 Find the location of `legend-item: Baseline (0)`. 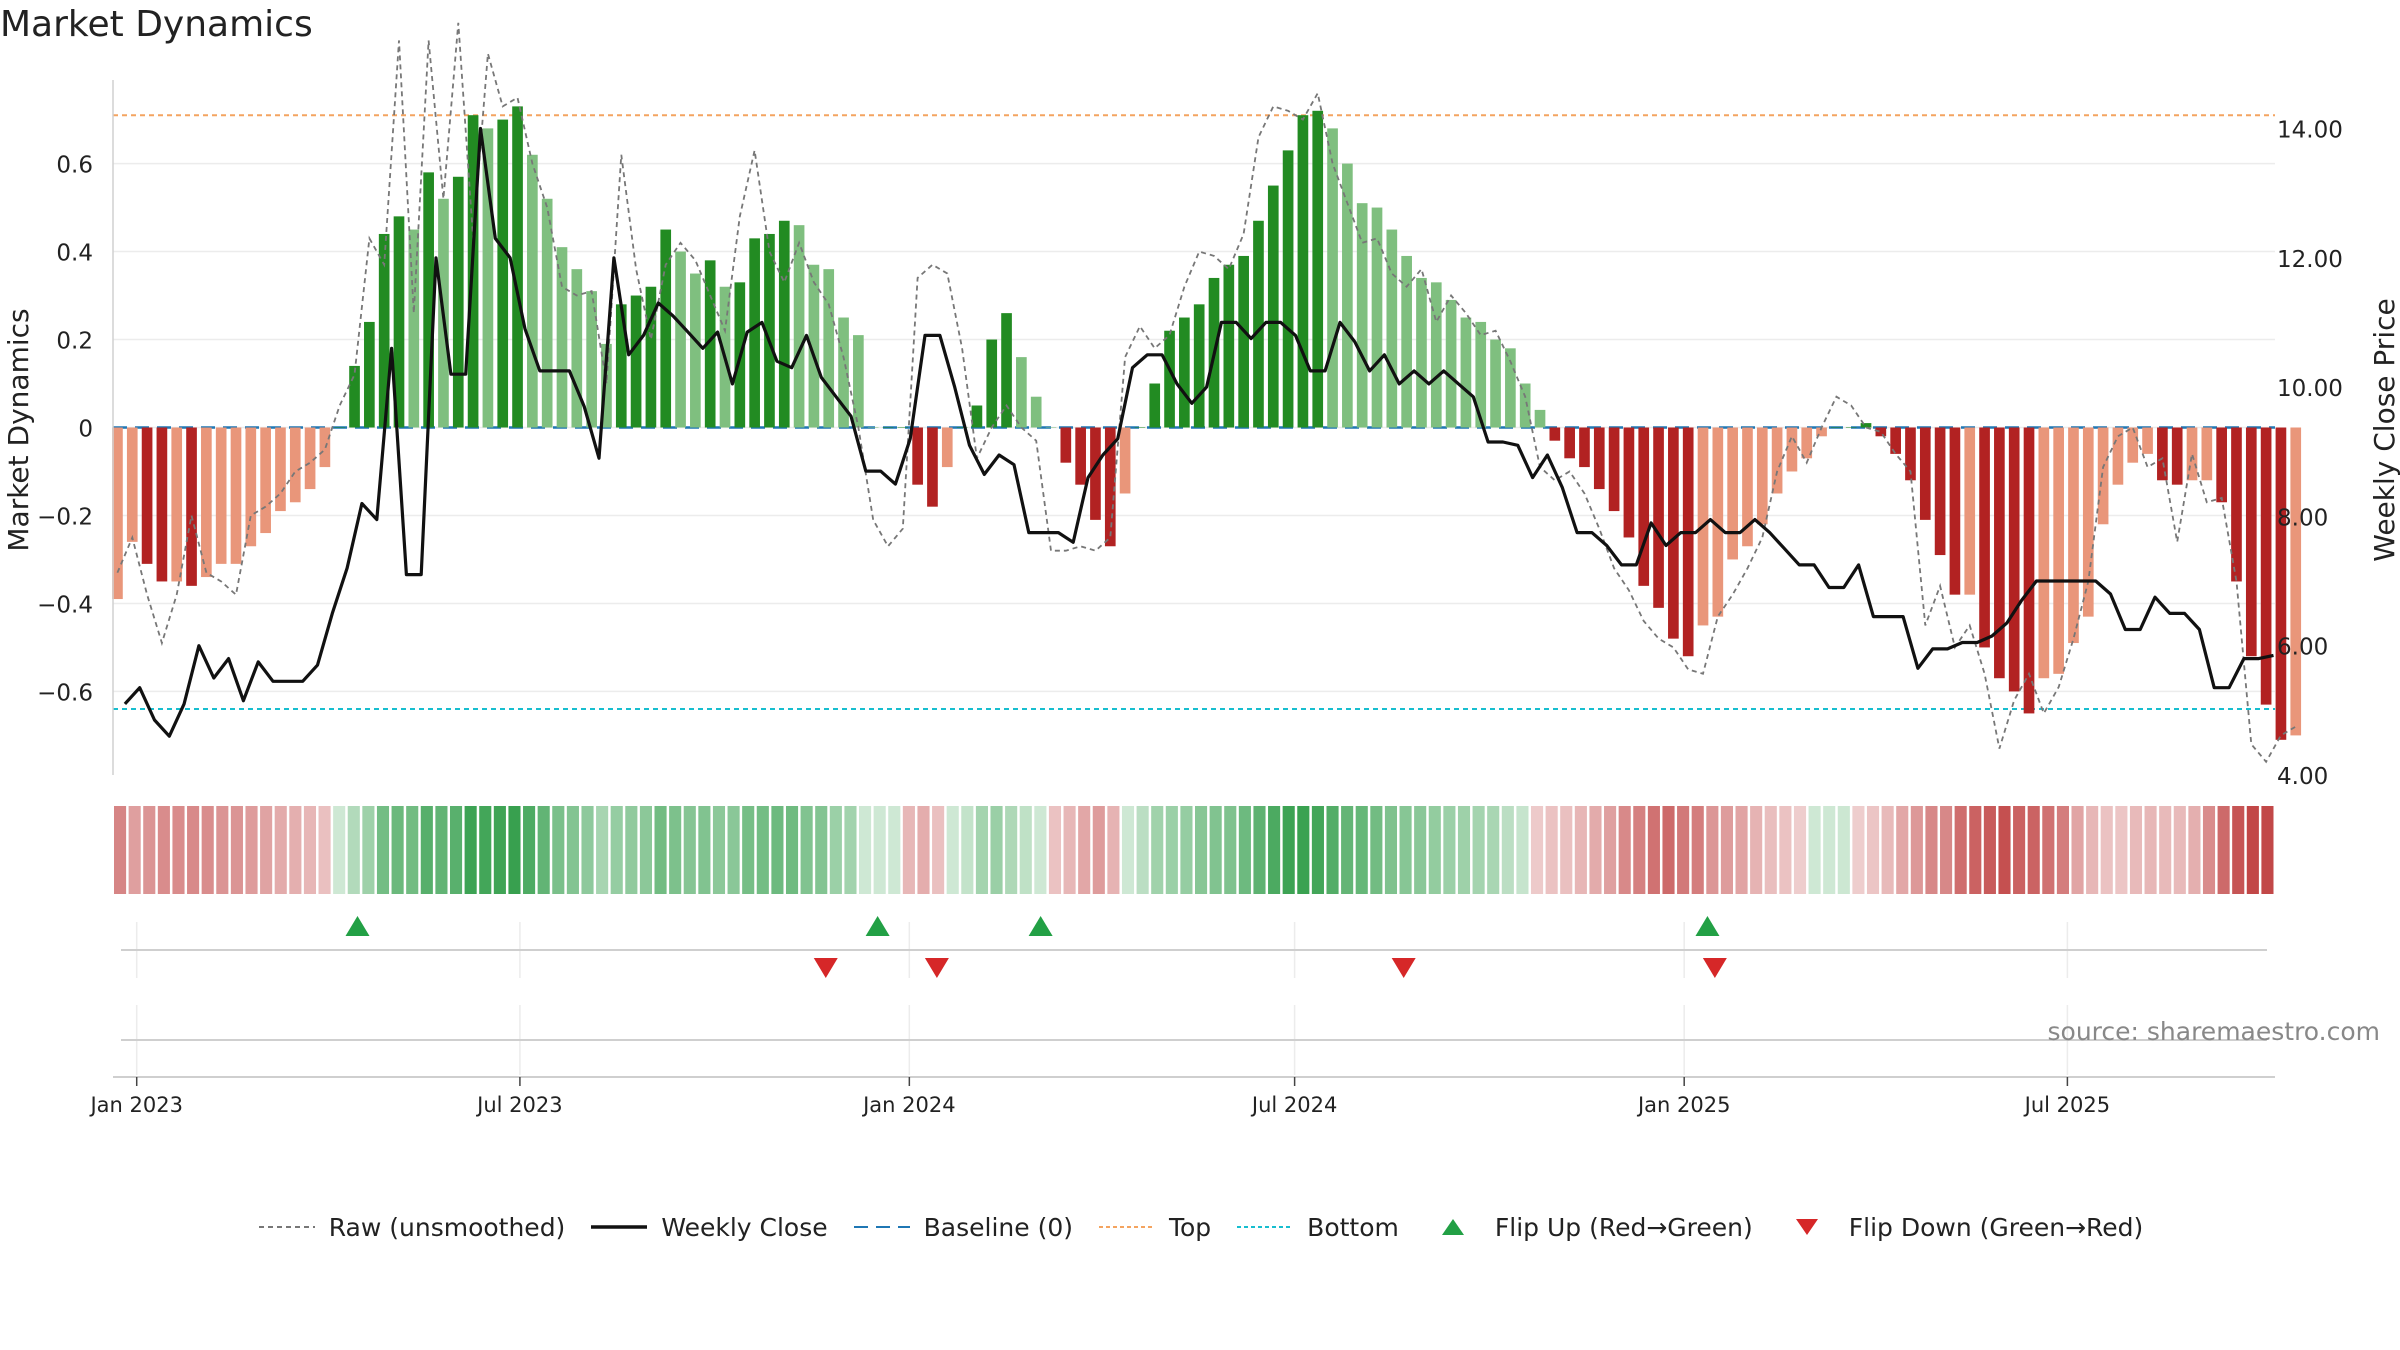

legend-item: Baseline (0) is located at coordinates (962, 1227).